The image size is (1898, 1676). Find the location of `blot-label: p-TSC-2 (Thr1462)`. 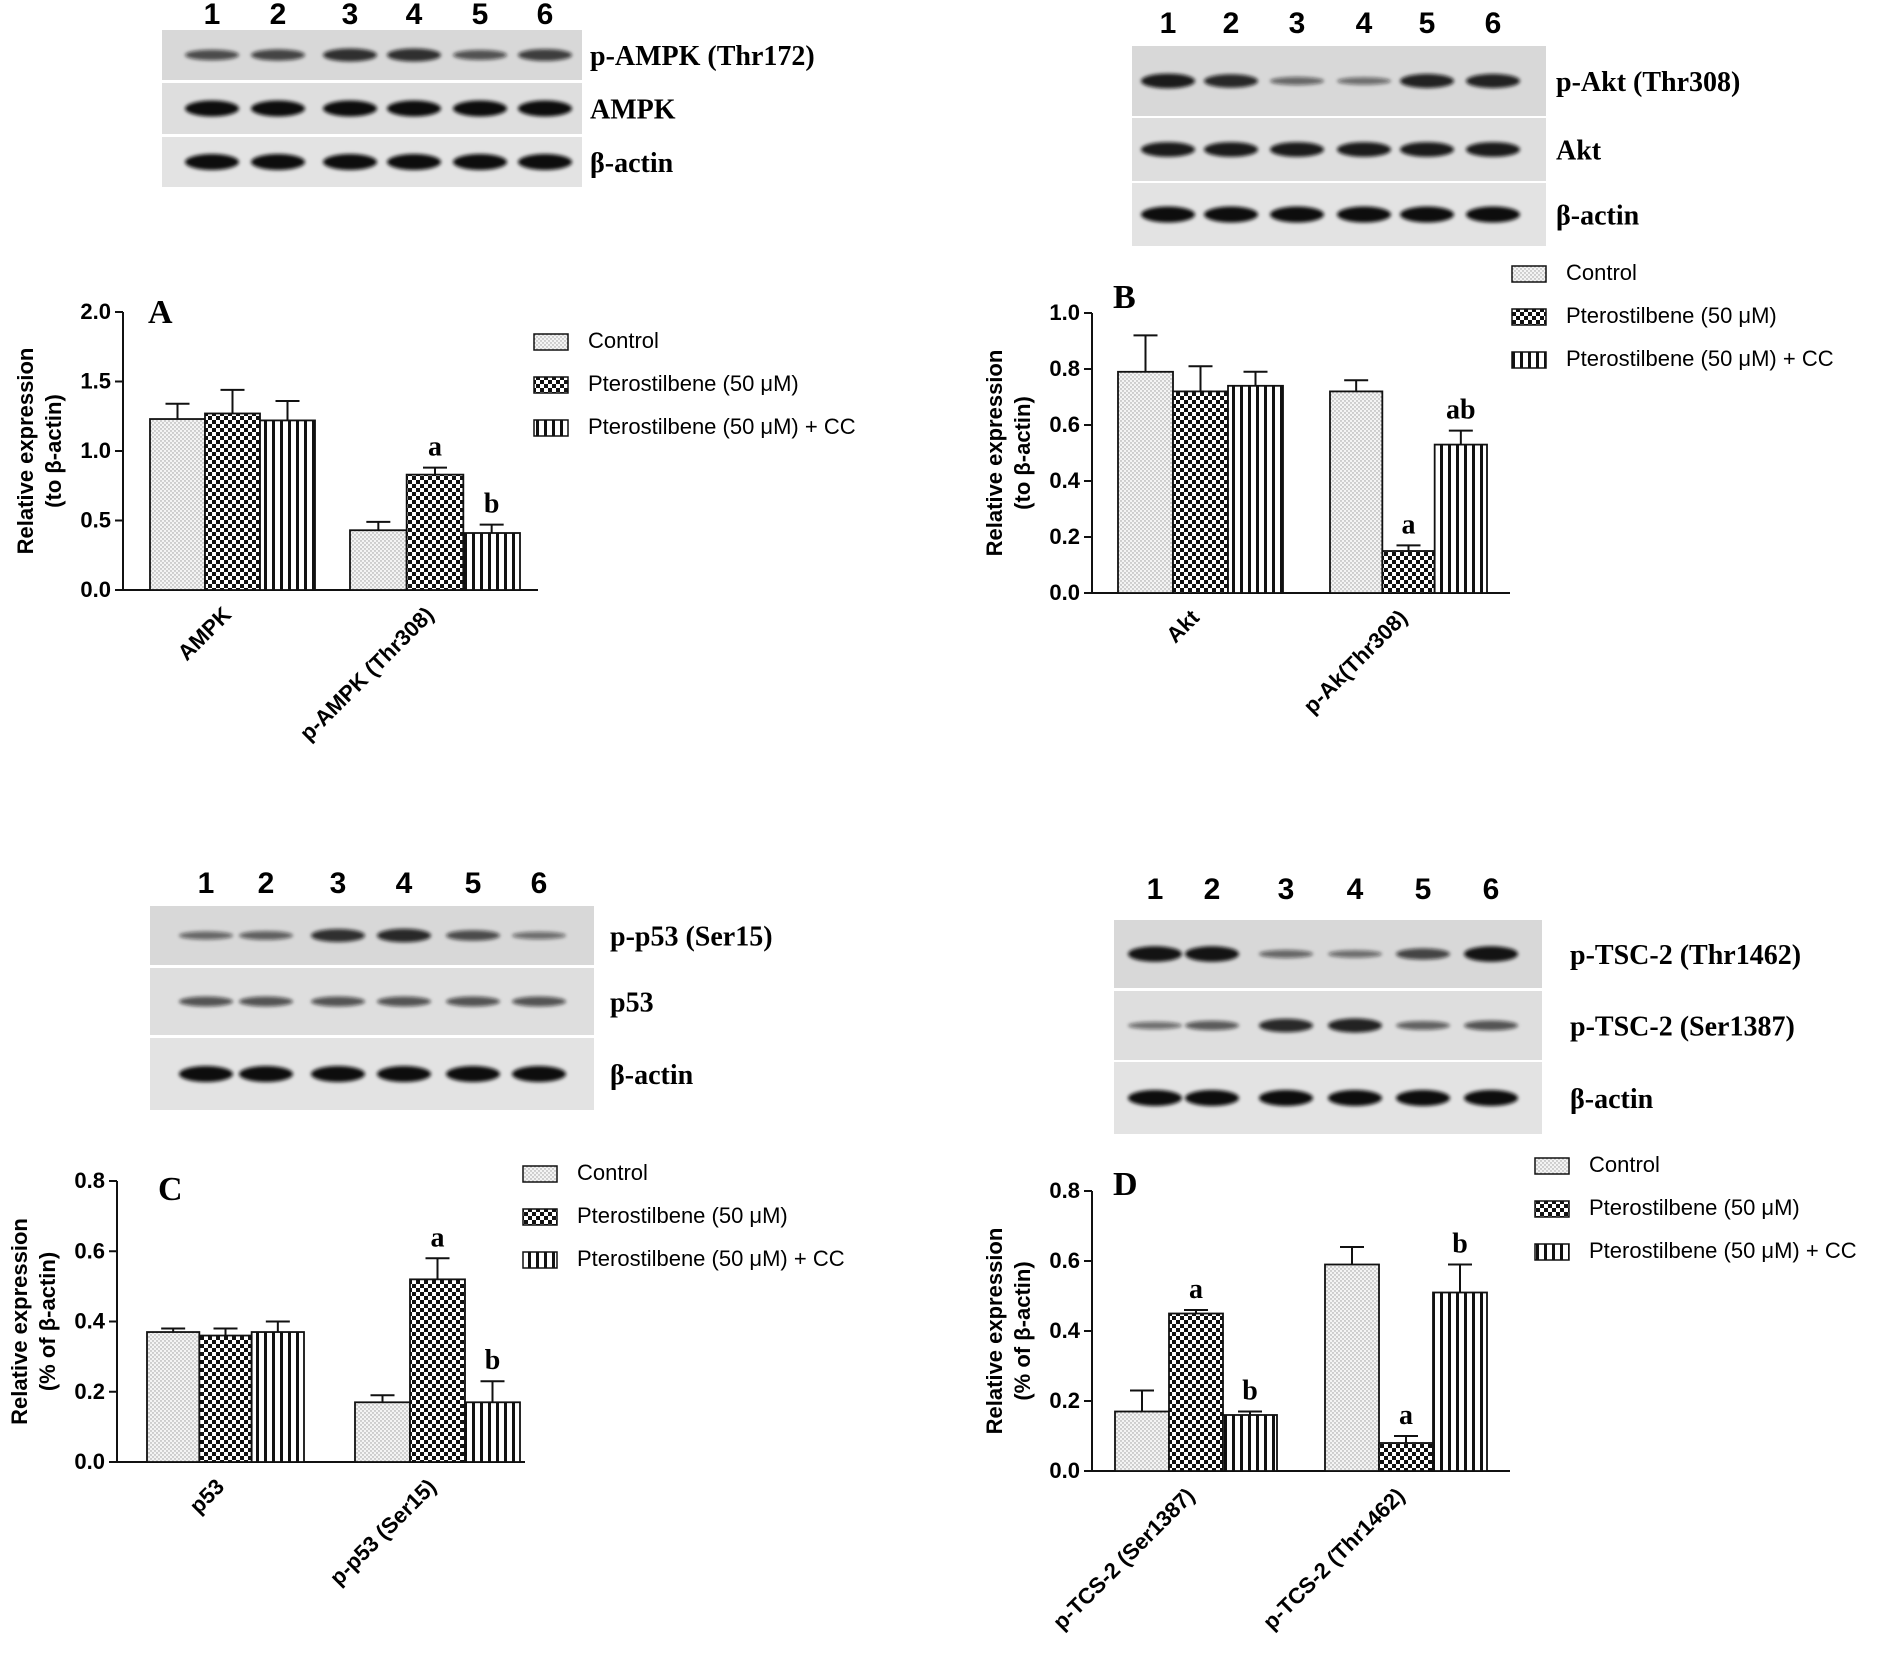

blot-label: p-TSC-2 (Thr1462) is located at coordinates (1685, 955).